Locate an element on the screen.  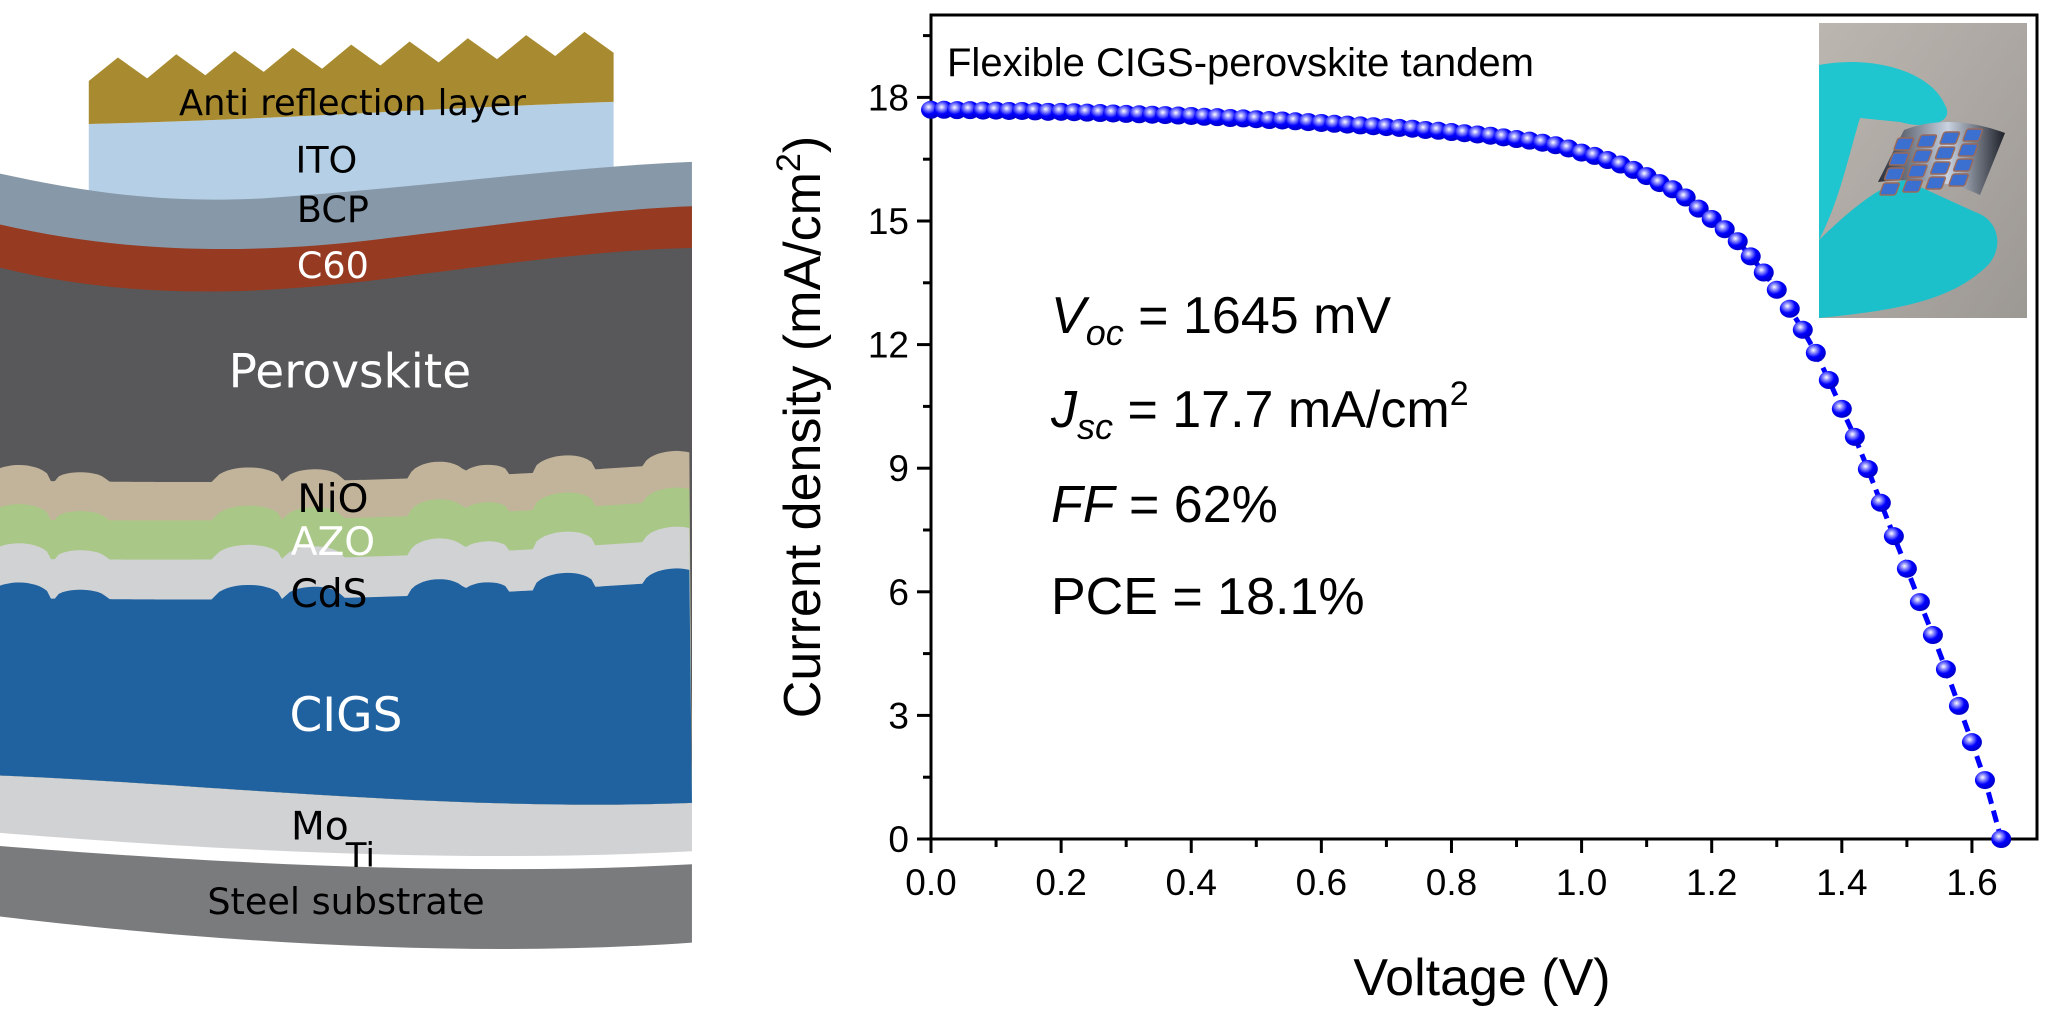
x-tick-labels: 0.0 0.2 0.4 0.6 0.8 1.0 1.2 1.4 1.6 is located at coordinates (1451, 882).